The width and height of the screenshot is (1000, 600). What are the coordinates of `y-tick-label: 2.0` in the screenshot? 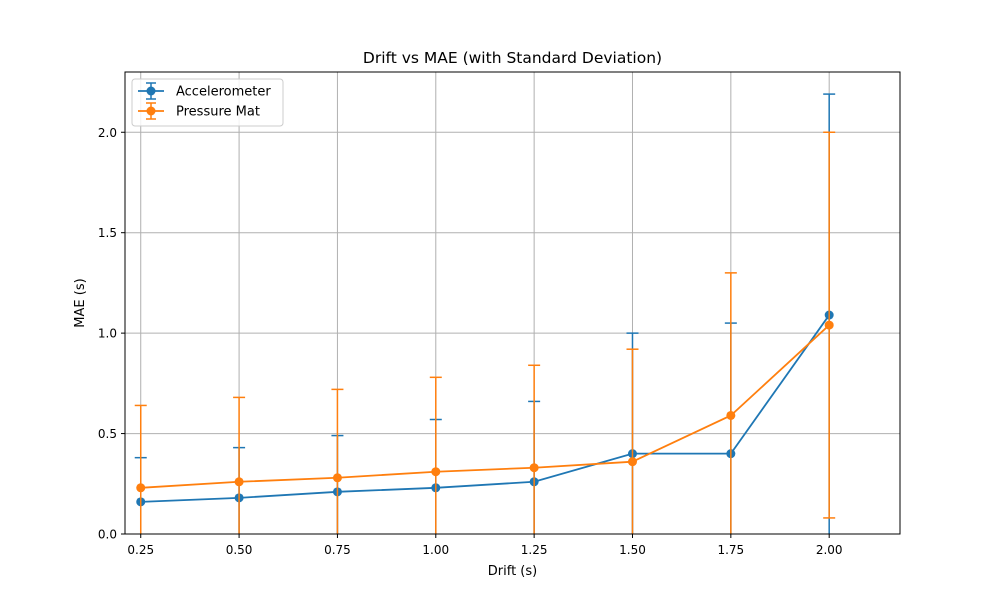 It's located at (107, 133).